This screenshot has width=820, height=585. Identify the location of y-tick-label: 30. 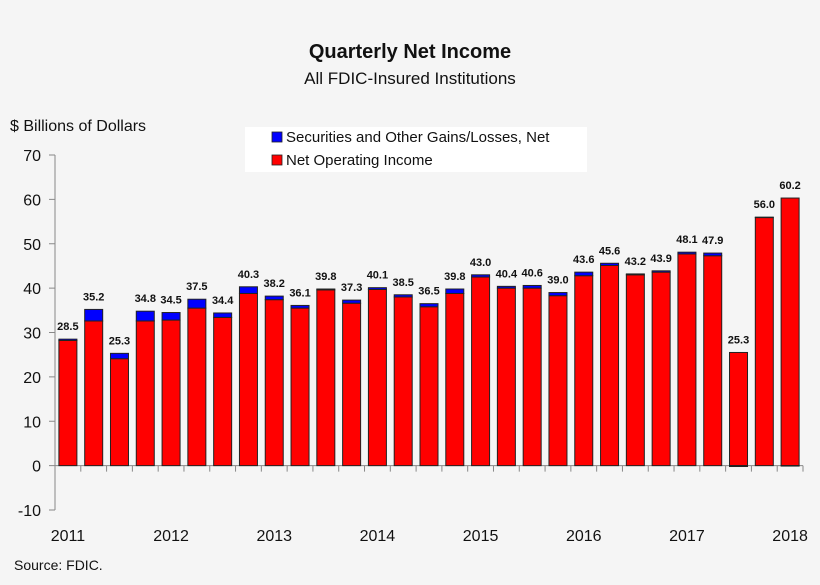
(32, 334).